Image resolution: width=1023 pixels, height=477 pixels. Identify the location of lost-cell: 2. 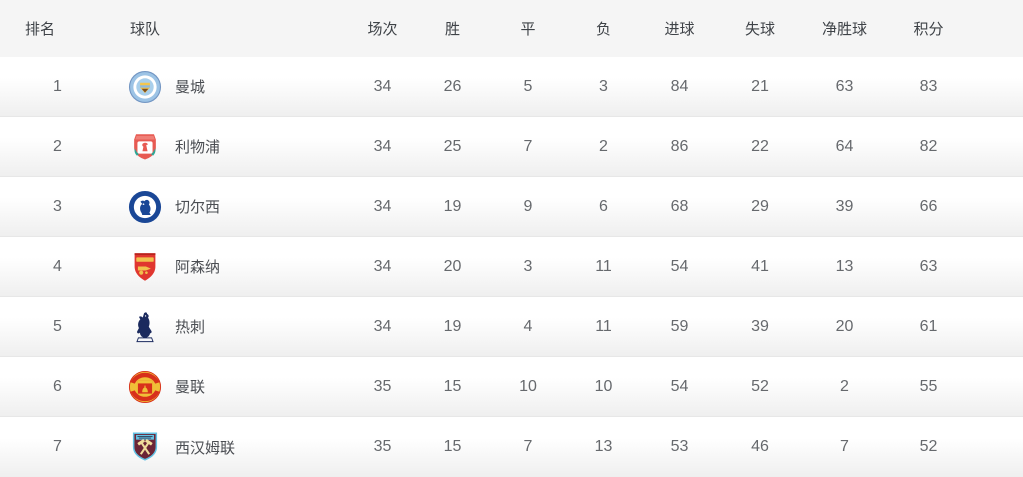
(603, 146).